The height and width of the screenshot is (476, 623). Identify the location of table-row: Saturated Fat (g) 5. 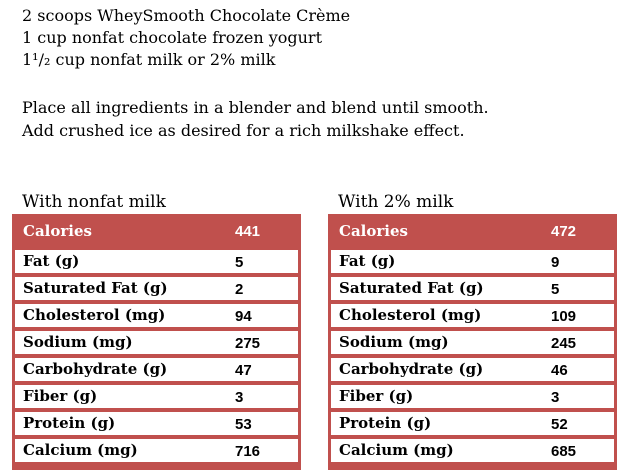
(472, 288).